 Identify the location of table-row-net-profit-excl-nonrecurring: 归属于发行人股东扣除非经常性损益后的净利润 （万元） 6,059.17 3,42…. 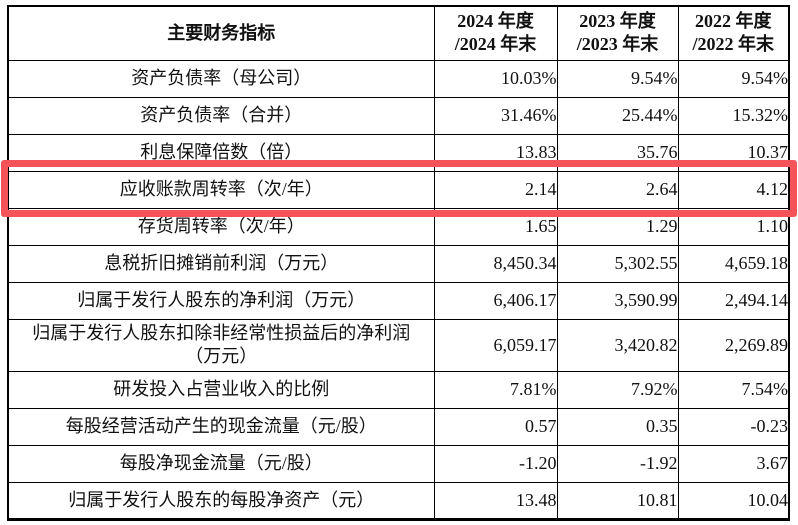
(398, 345).